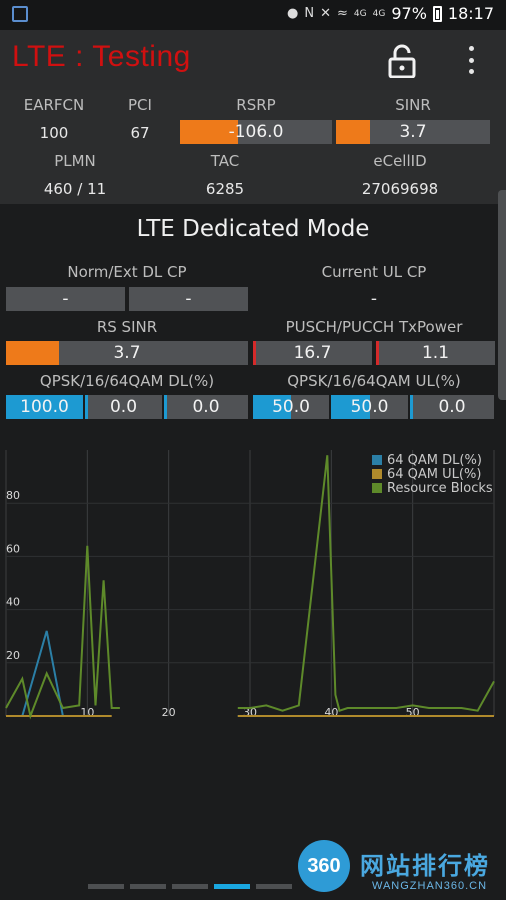 Image resolution: width=506 pixels, height=900 pixels. What do you see at coordinates (374, 272) in the screenshot?
I see `current-ul-cp-label: Current UL CP` at bounding box center [374, 272].